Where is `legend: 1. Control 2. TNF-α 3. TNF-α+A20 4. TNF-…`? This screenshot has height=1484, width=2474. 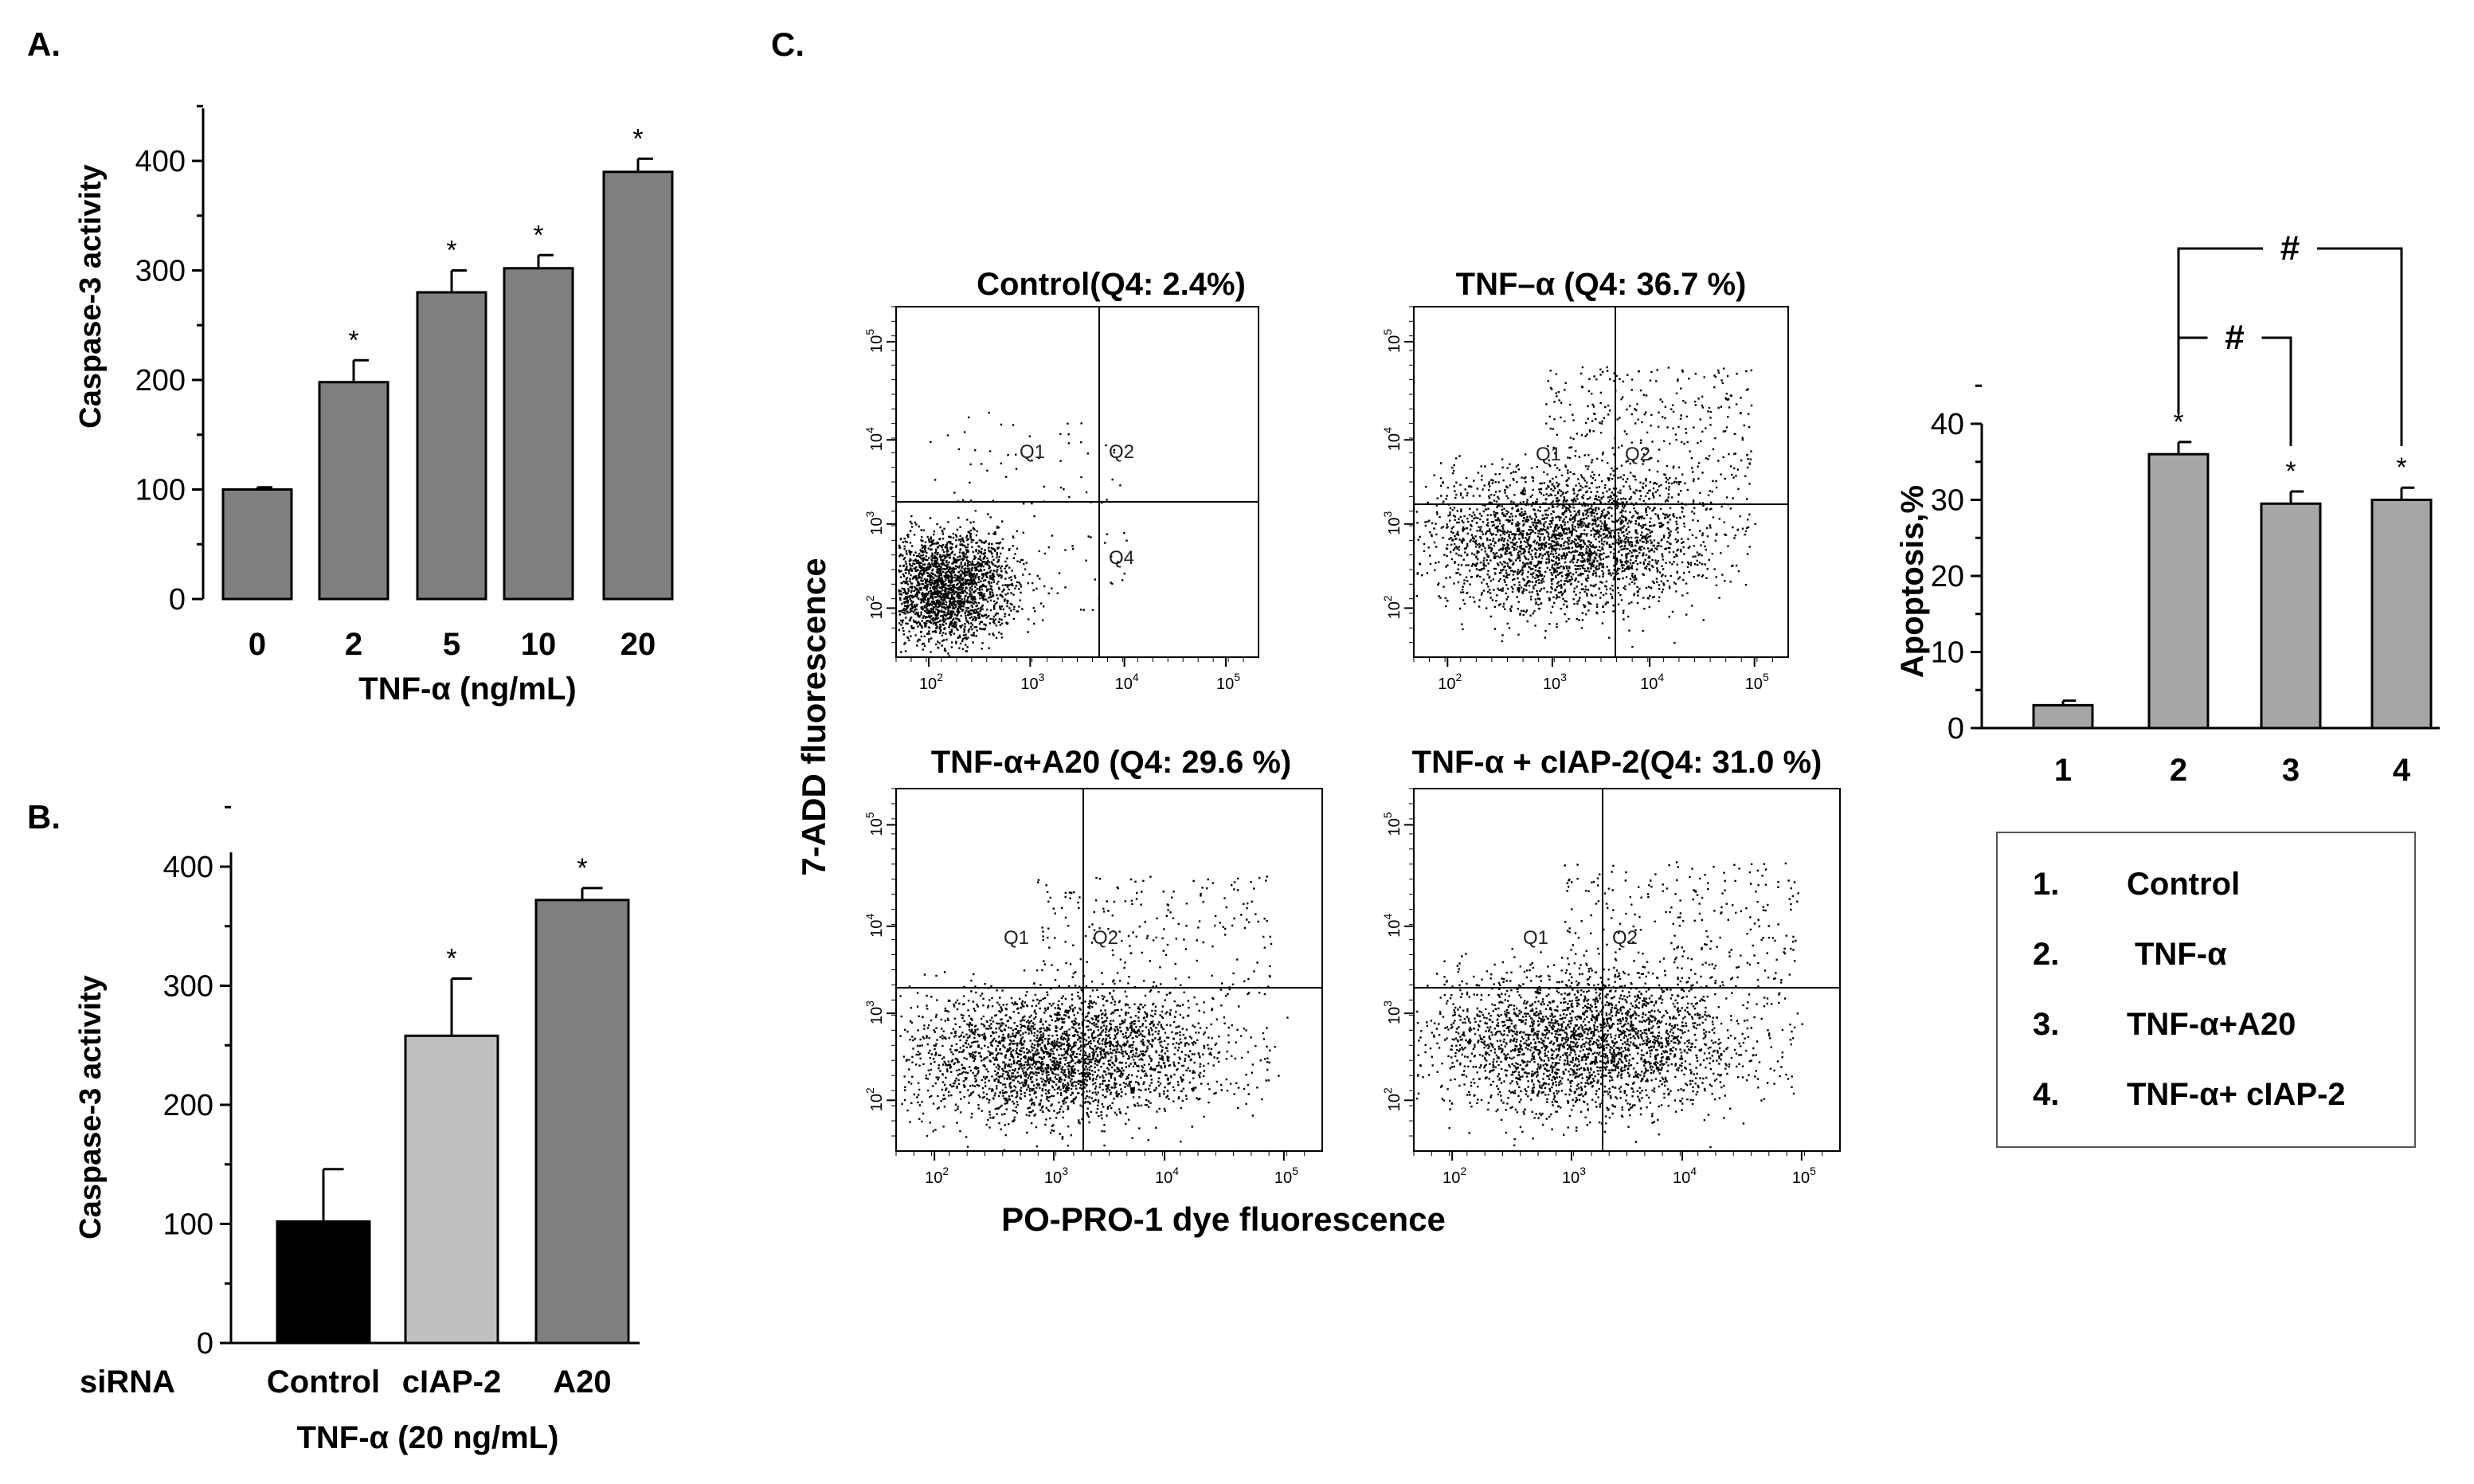
legend: 1. Control 2. TNF-α 3. TNF-α+A20 4. TNF-… is located at coordinates (2206, 990).